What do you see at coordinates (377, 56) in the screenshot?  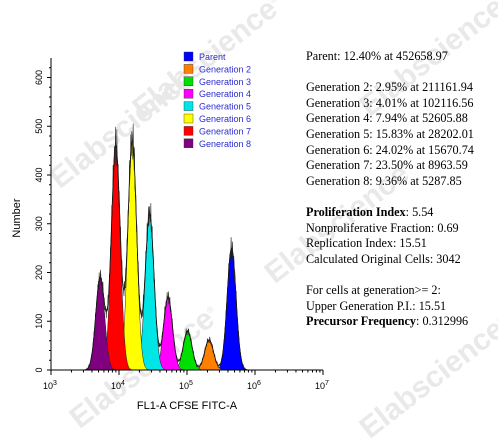 I see `stat-parent: Parent: 12.40% at 452658.97` at bounding box center [377, 56].